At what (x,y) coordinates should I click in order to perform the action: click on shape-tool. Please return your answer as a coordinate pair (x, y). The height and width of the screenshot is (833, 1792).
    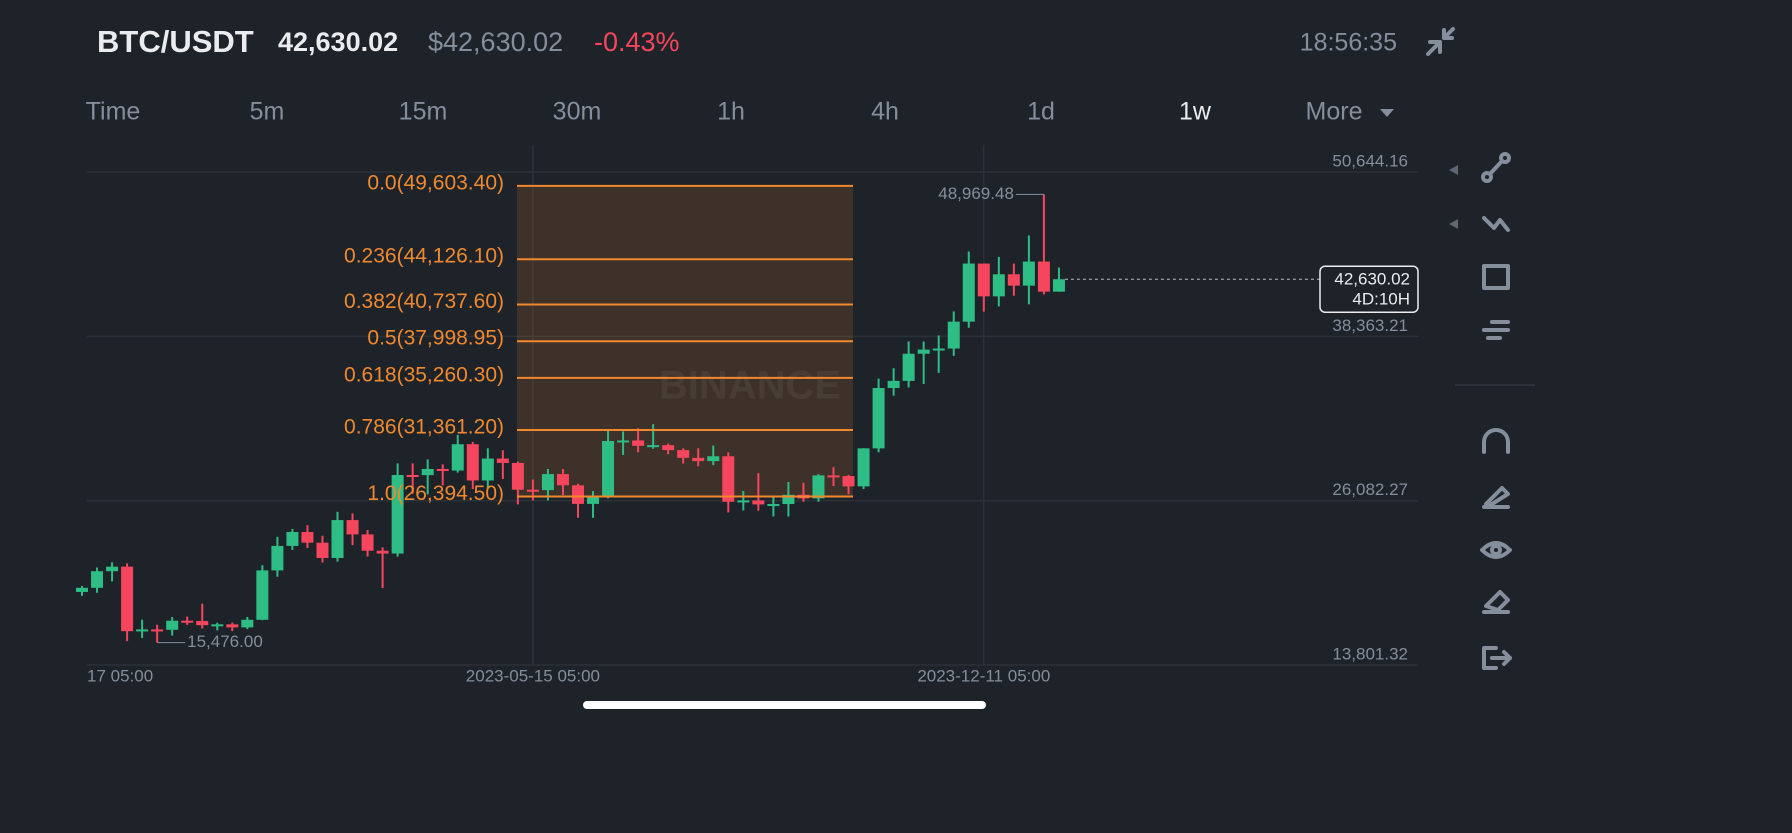
    Looking at the image, I should click on (1496, 277).